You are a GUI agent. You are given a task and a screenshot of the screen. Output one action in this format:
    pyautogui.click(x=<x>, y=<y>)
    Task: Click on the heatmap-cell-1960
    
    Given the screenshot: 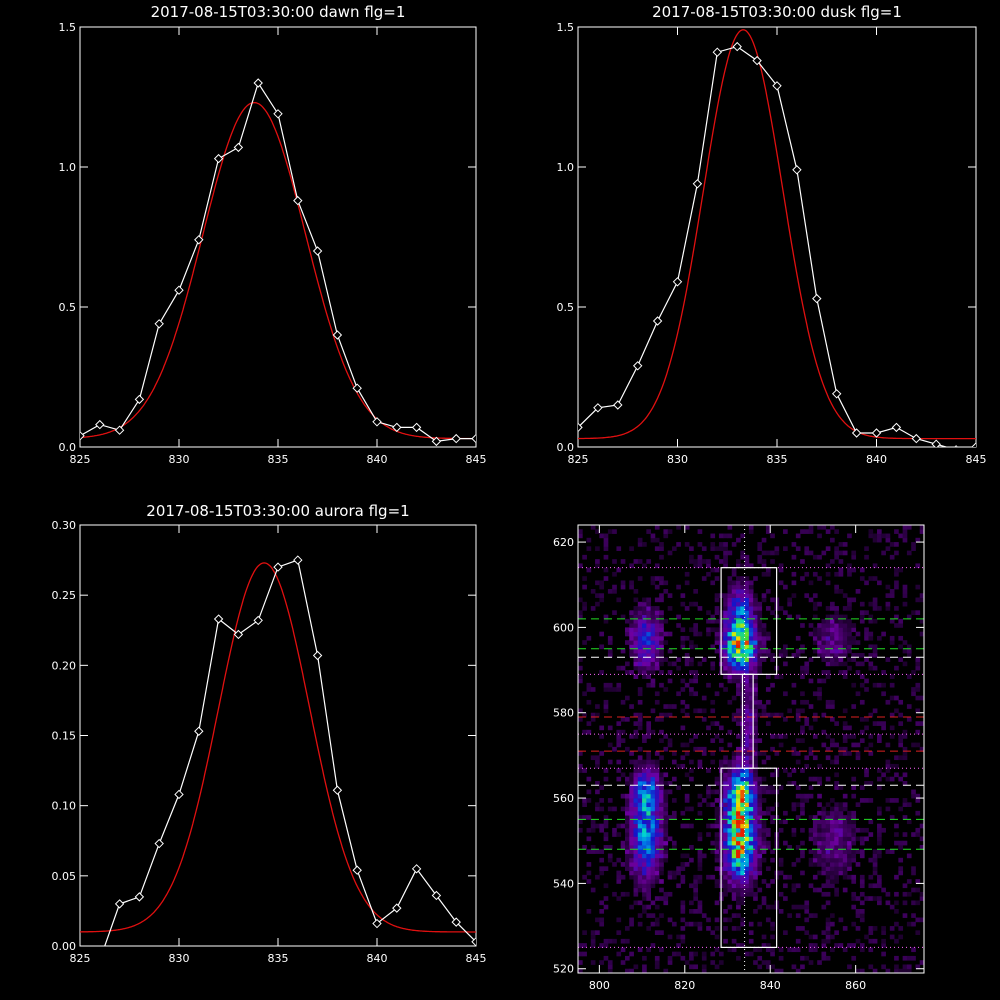 What is the action you would take?
    pyautogui.click(x=794, y=890)
    